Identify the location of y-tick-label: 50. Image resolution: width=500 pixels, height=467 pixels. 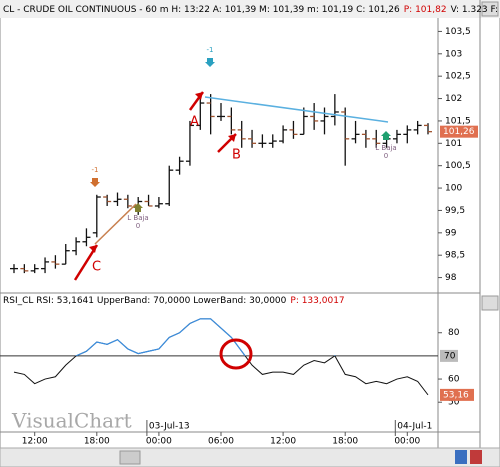
(454, 403).